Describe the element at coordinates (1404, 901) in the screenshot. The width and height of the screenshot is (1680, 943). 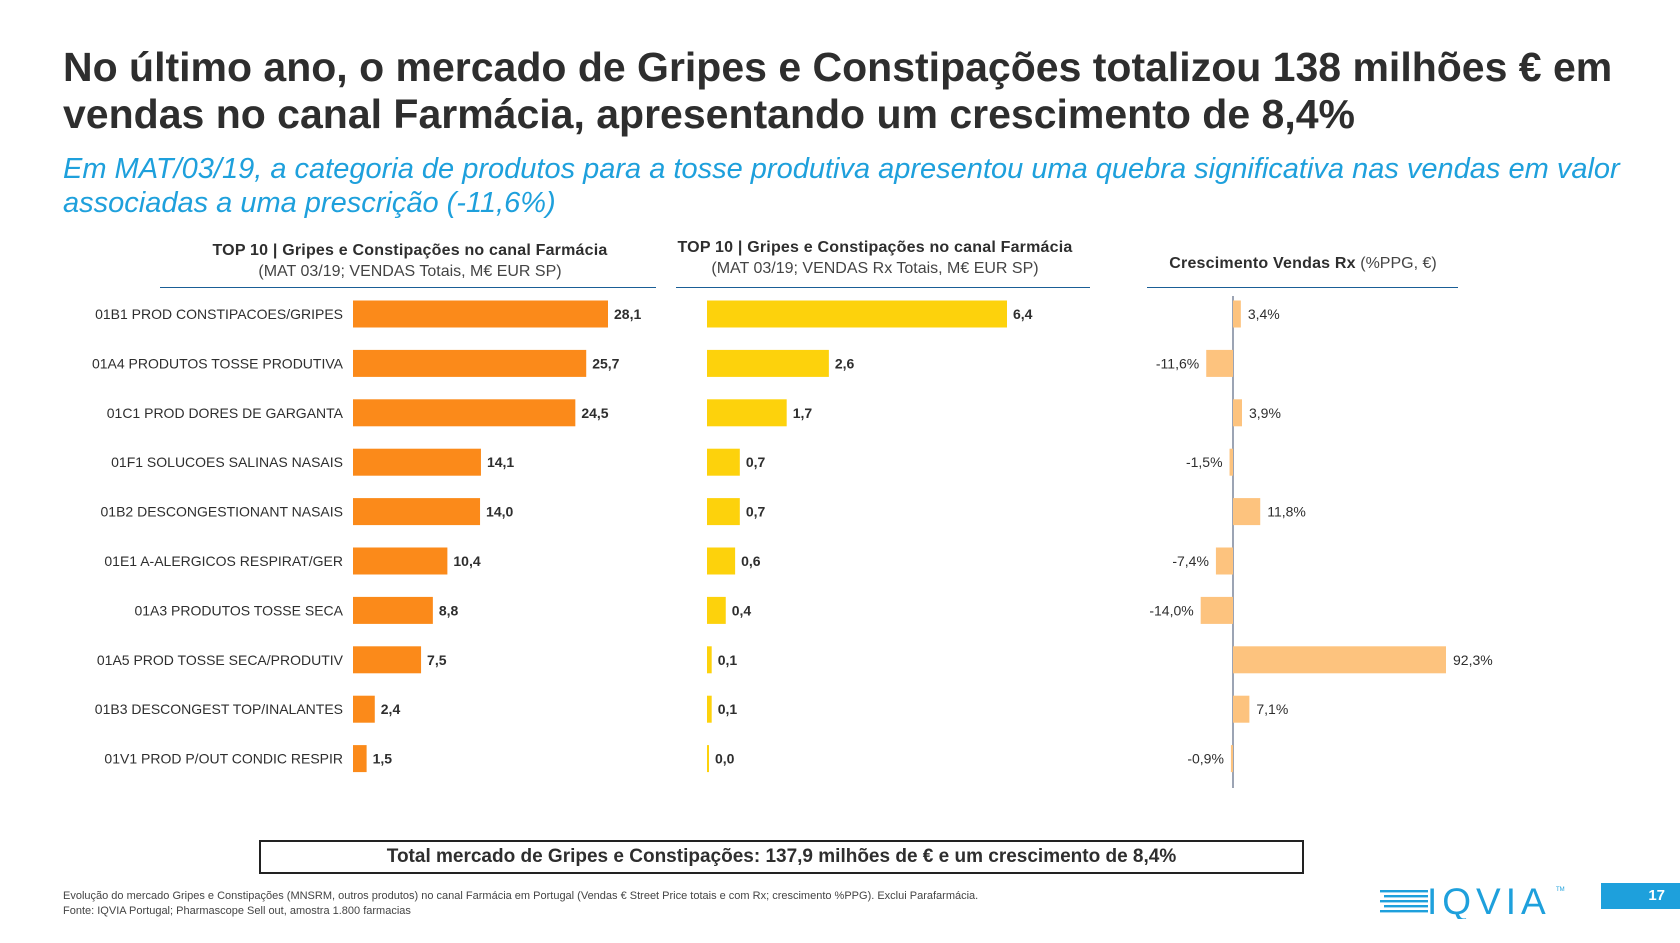
I see `logo-stripes` at that location.